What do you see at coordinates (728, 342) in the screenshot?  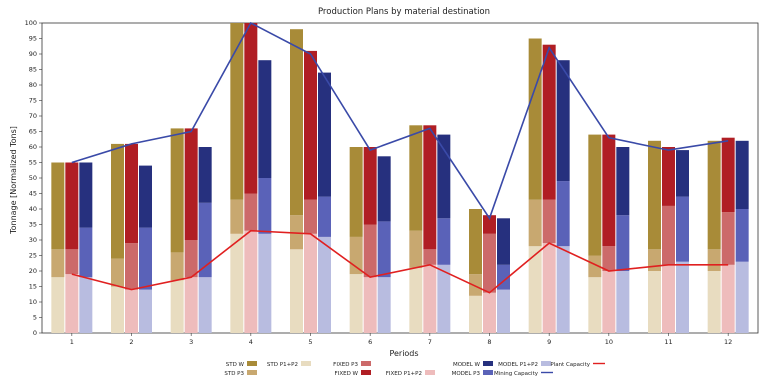 I see `x-tick-label: 12` at bounding box center [728, 342].